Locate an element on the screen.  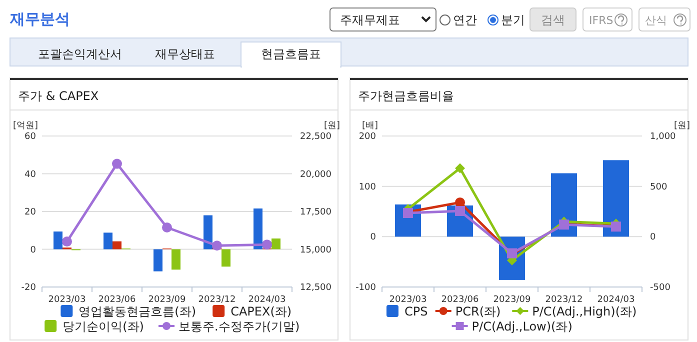
y2-tick-label: 12,500 is located at coordinates (316, 288).